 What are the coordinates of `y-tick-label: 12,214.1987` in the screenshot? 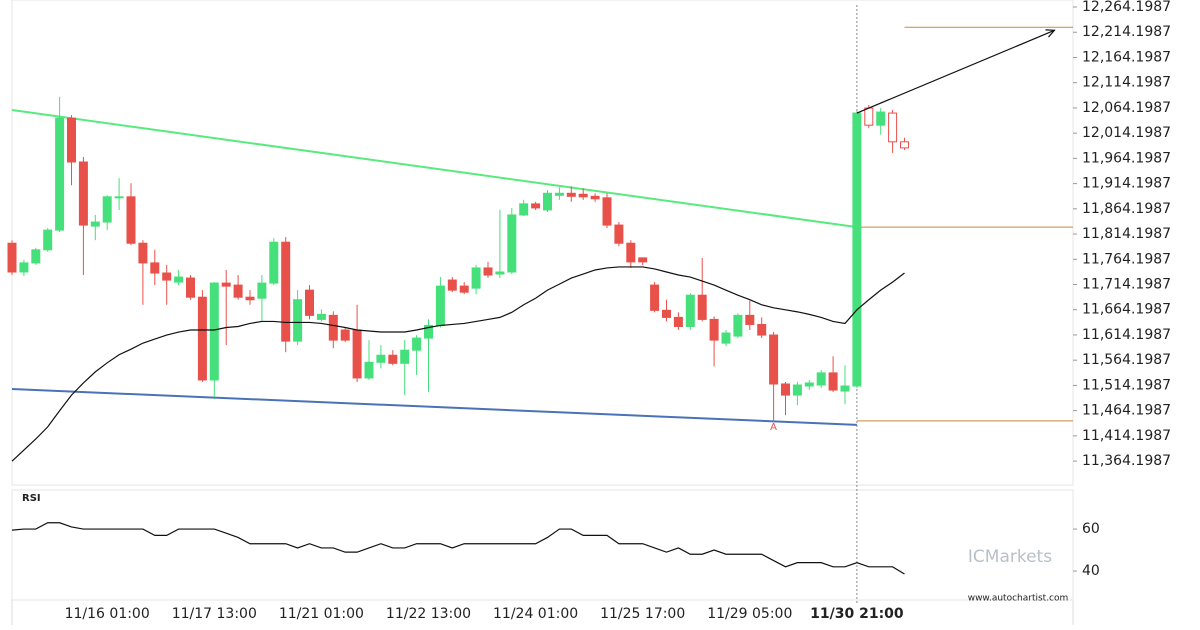 It's located at (1126, 32).